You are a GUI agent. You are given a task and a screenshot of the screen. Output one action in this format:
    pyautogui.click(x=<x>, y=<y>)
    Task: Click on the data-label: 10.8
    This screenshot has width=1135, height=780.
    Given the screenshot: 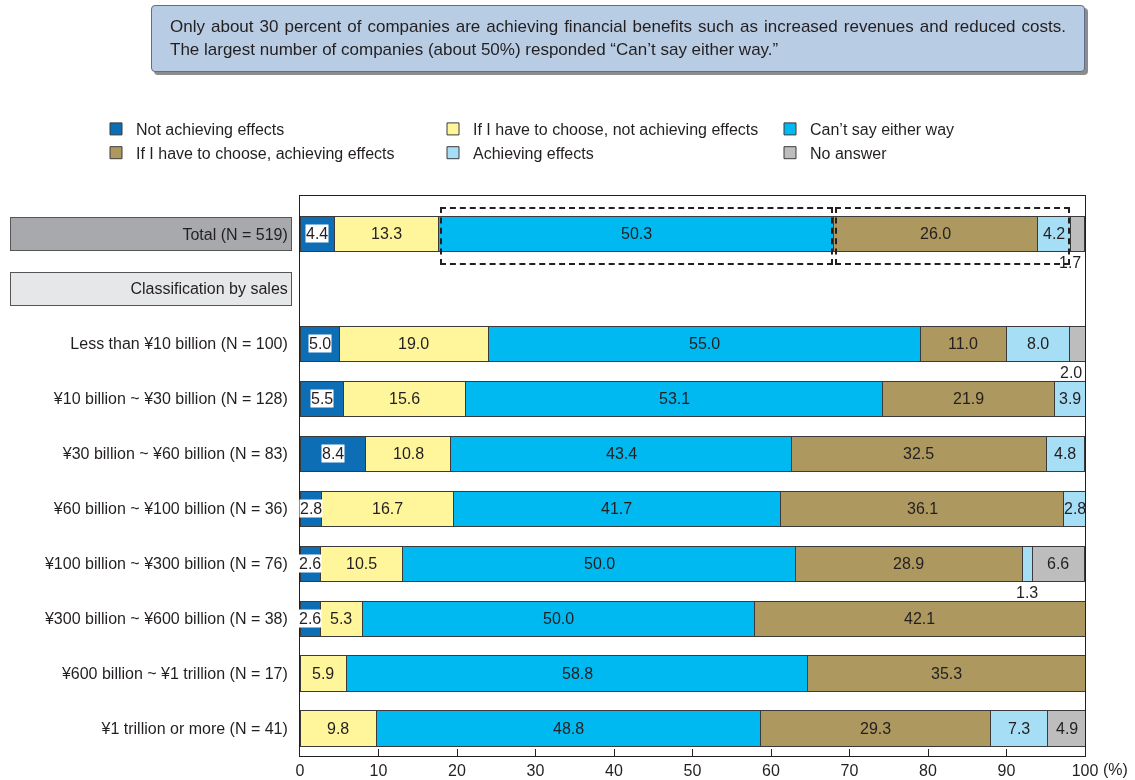 What is the action you would take?
    pyautogui.click(x=409, y=453)
    